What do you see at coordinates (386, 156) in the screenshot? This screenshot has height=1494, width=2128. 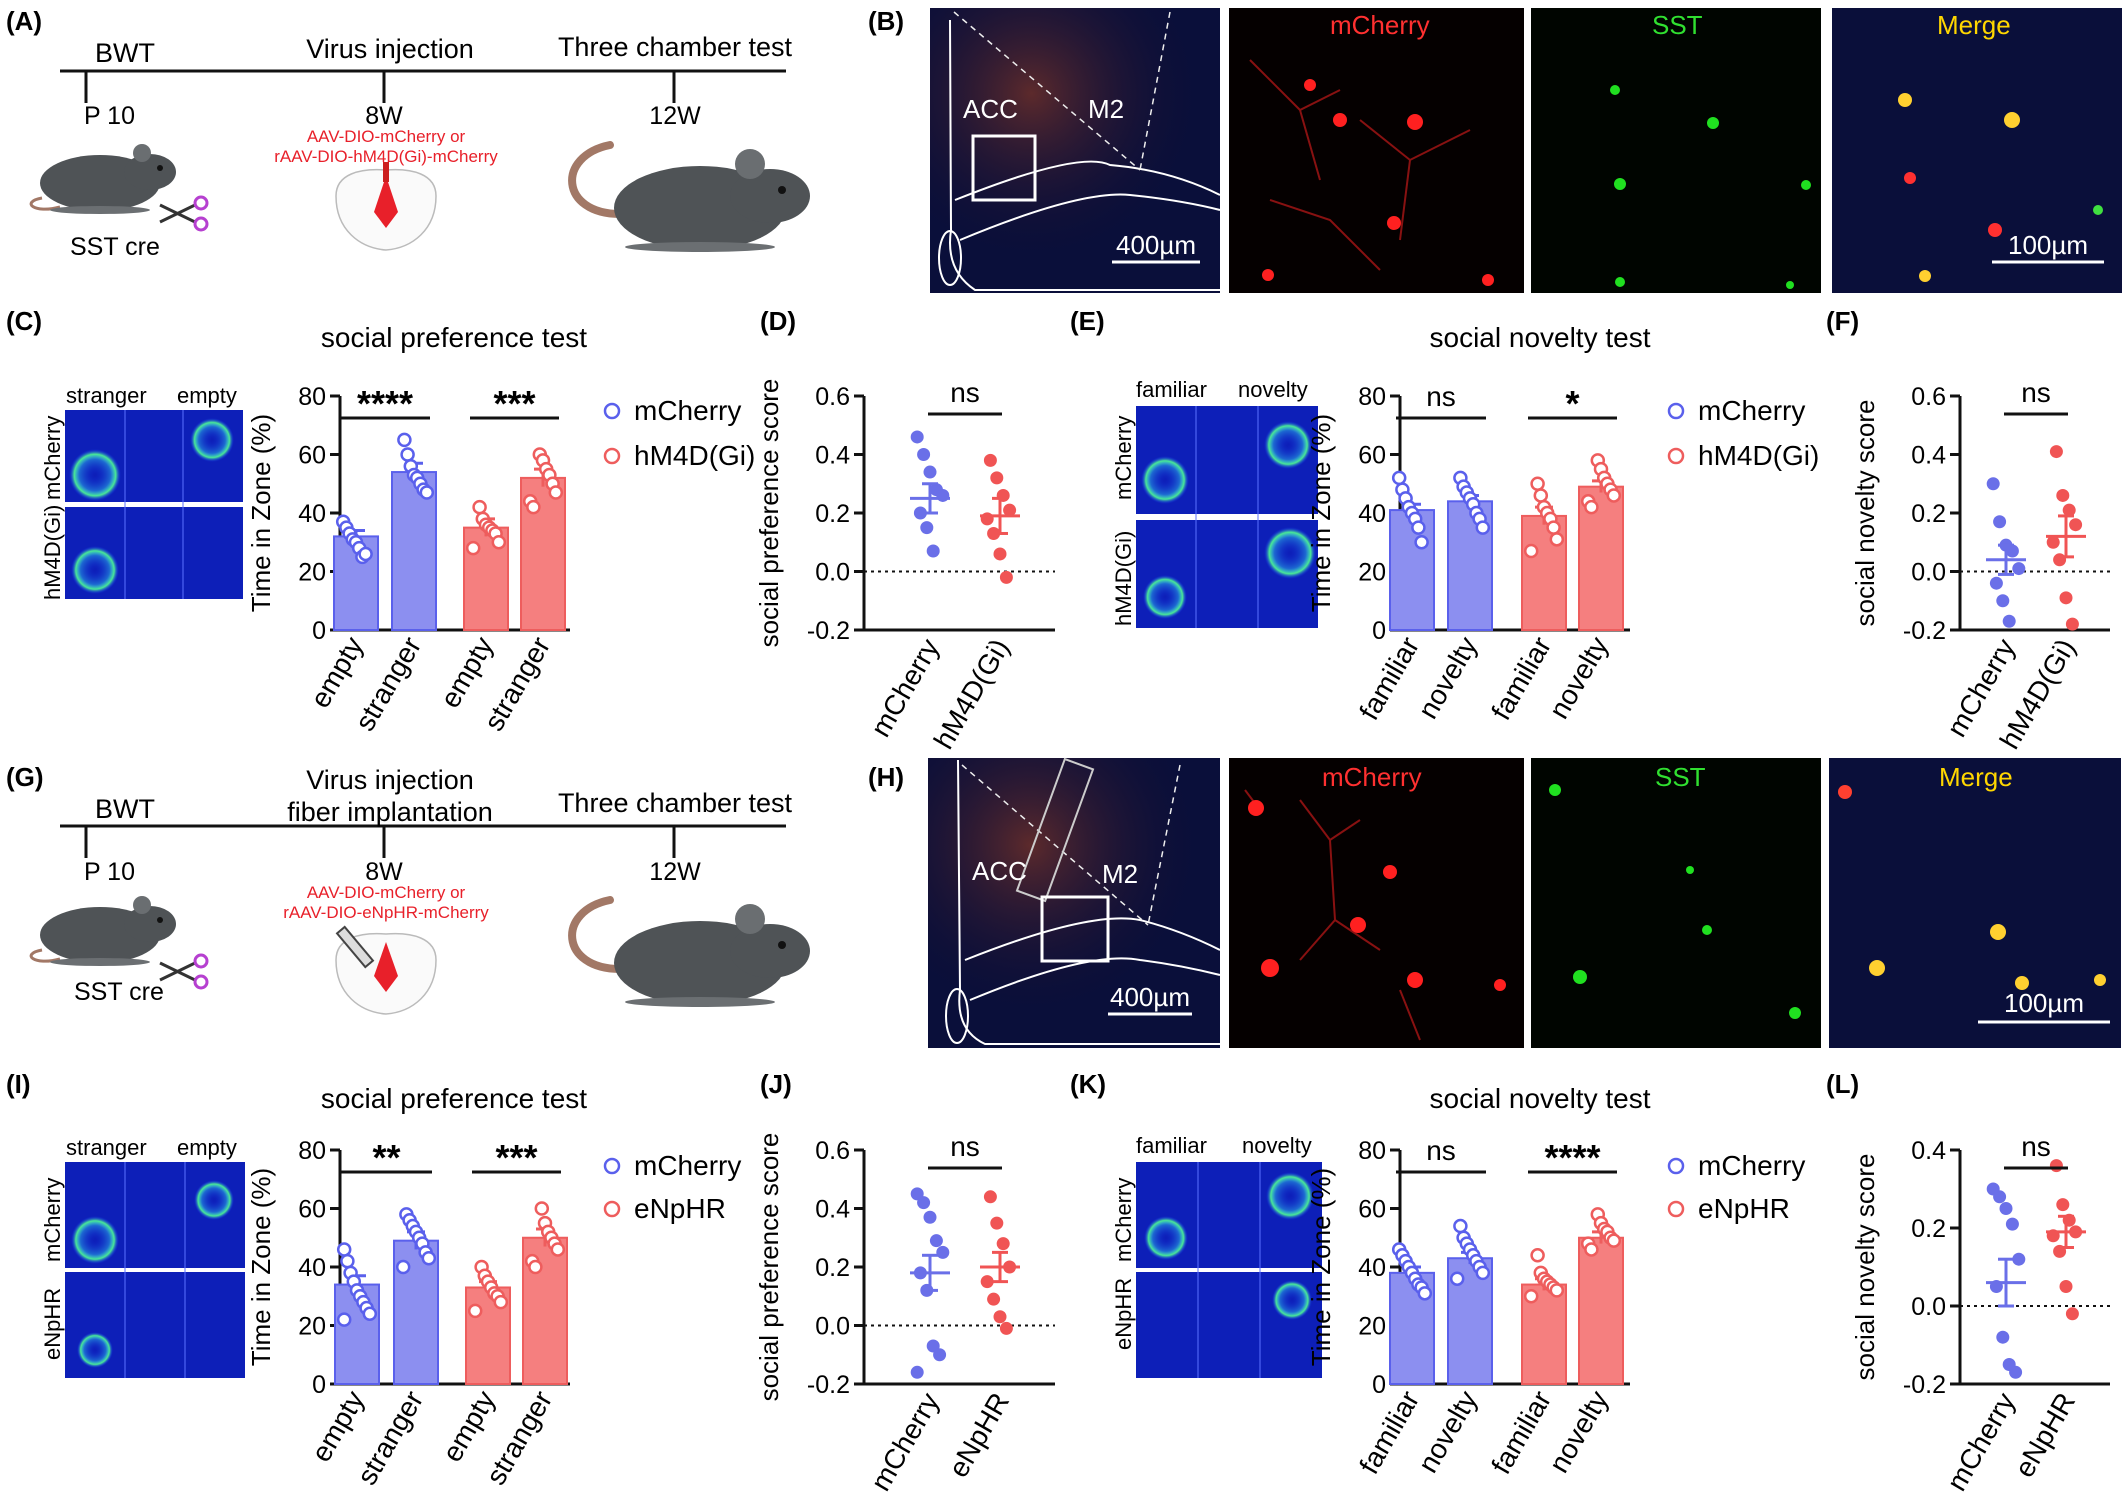 I see `virus-construct-2: rAAV-DIO-hM4D(Gi)-mCherry` at bounding box center [386, 156].